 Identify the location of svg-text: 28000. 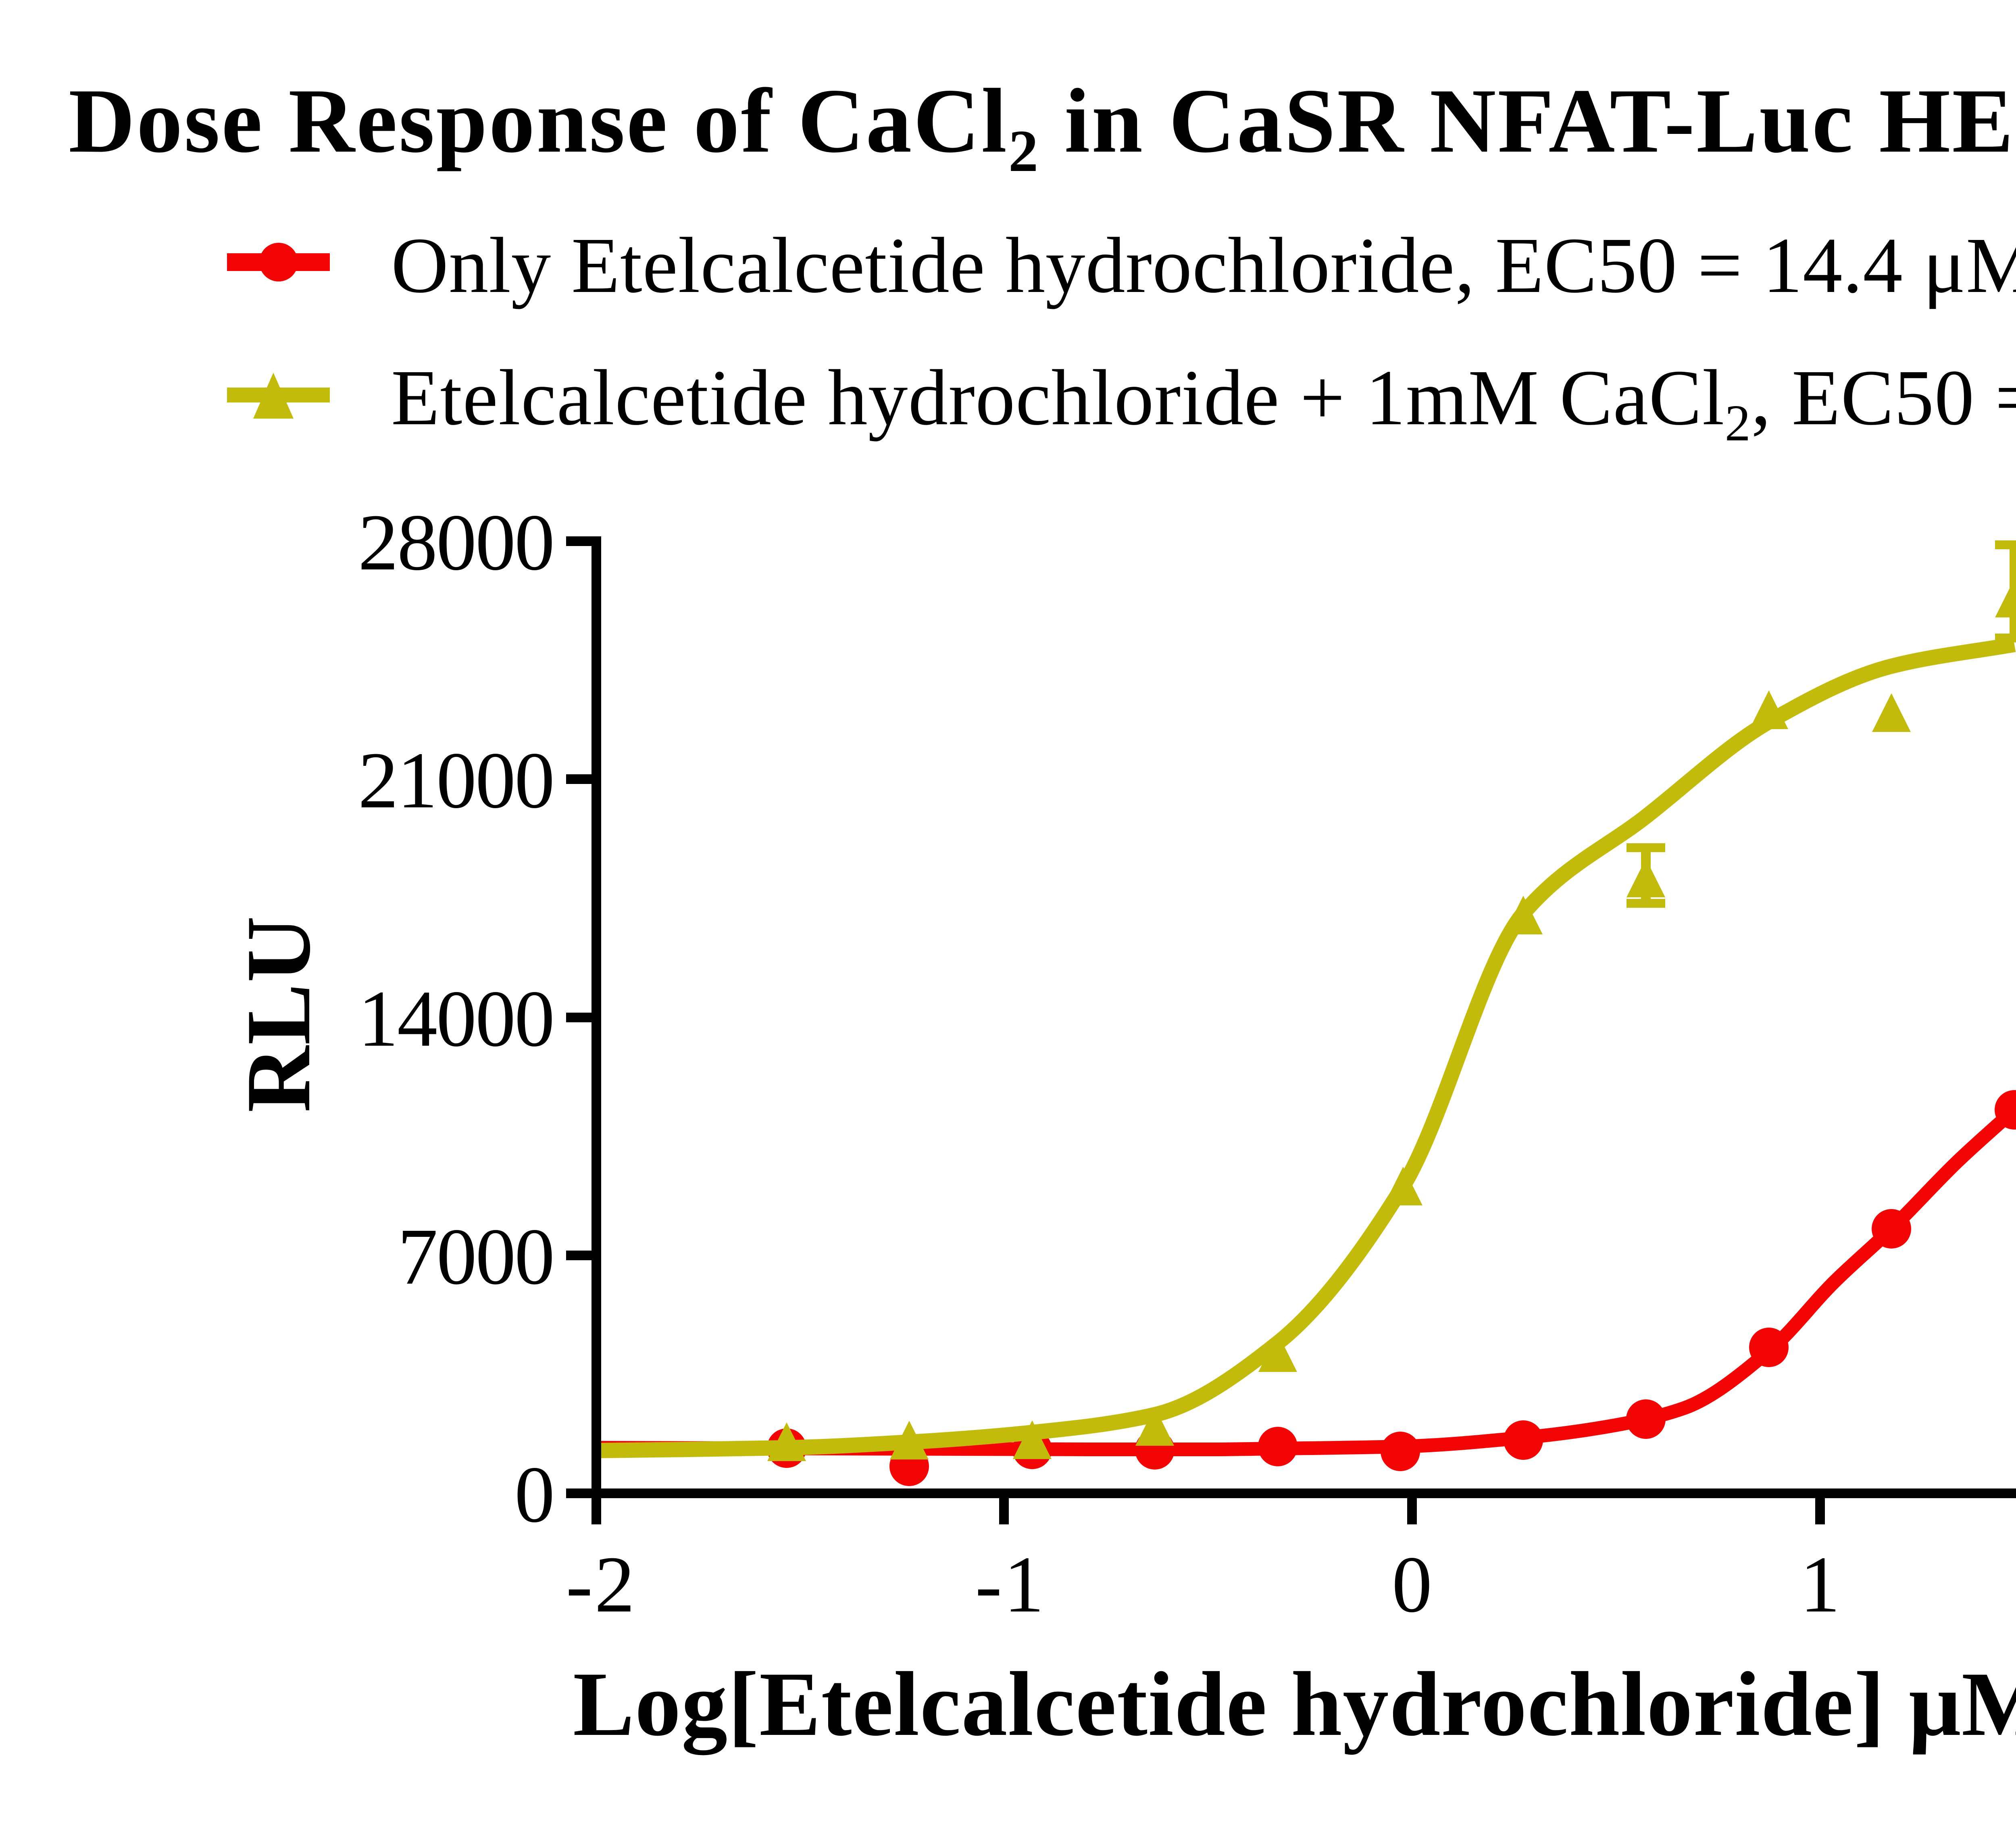
(456, 542).